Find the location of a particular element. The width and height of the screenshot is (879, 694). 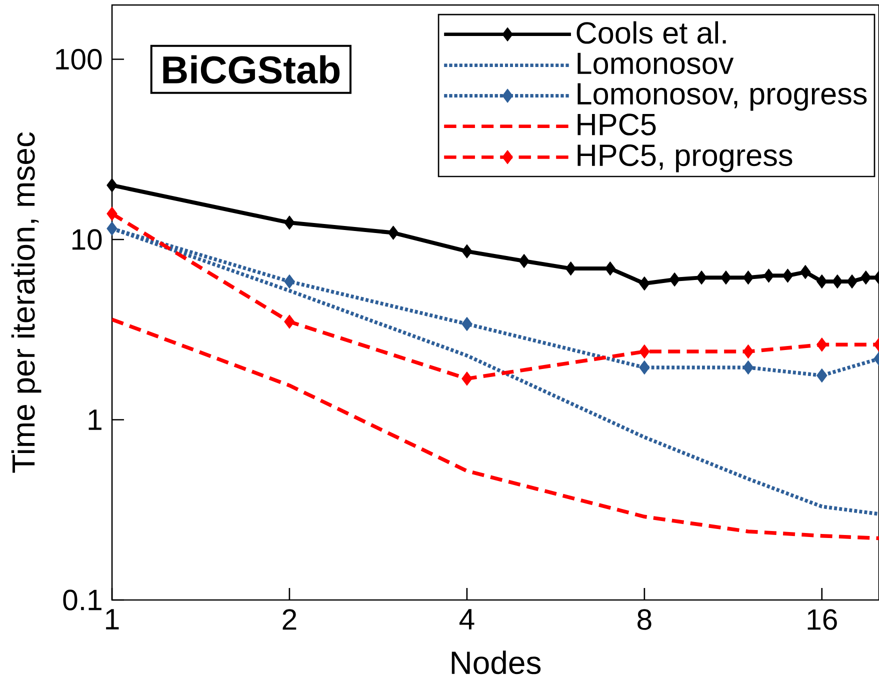

legend-label: HPC5, progress is located at coordinates (685, 158).